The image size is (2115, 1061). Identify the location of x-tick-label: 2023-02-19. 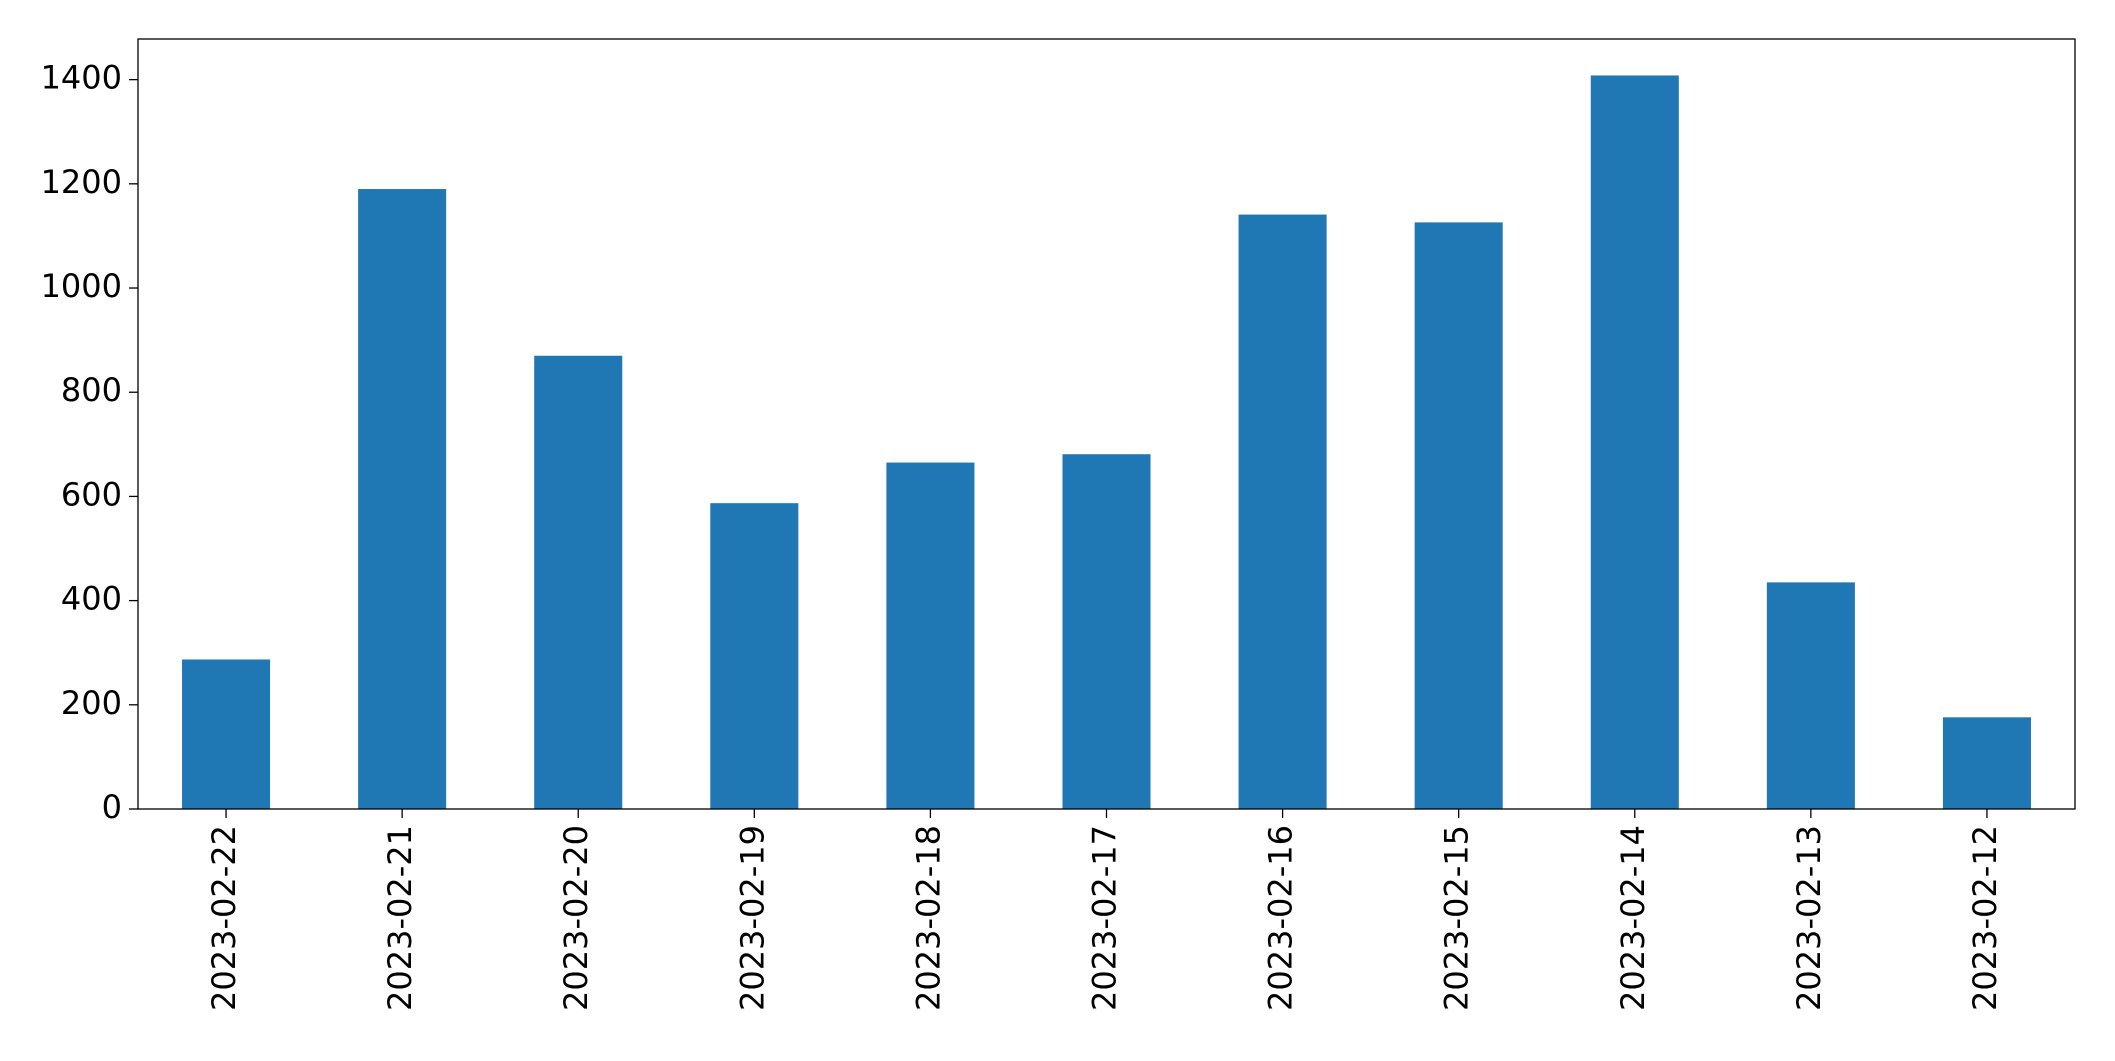
(752, 918).